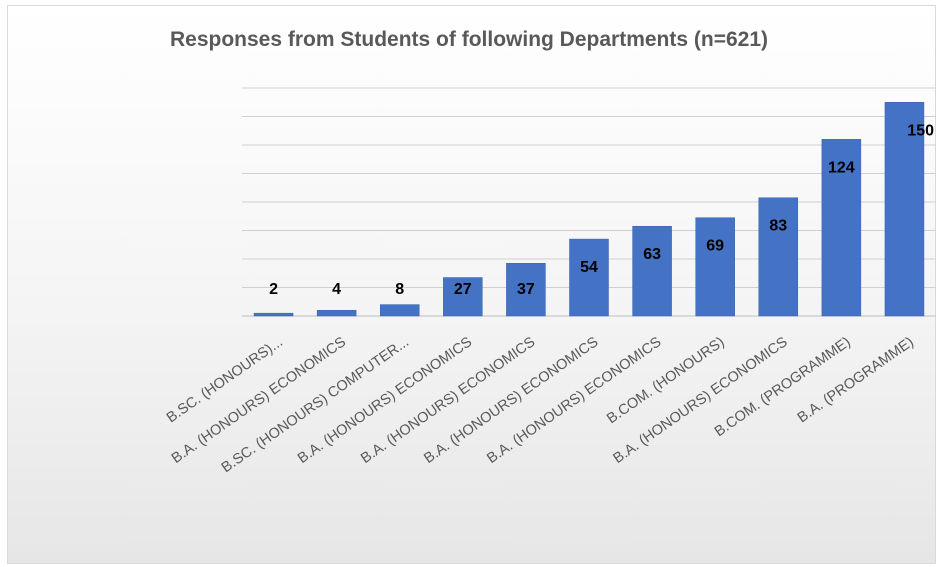 The image size is (938, 567). I want to click on data-label: 2, so click(273, 289).